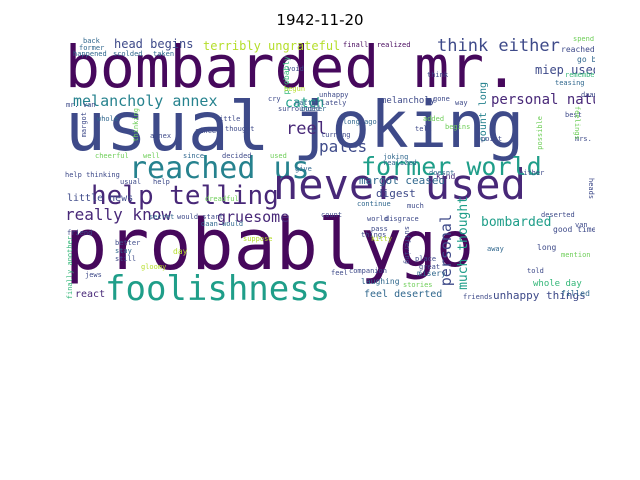 The image size is (640, 480). I want to click on cloud-word: react, so click(90, 294).